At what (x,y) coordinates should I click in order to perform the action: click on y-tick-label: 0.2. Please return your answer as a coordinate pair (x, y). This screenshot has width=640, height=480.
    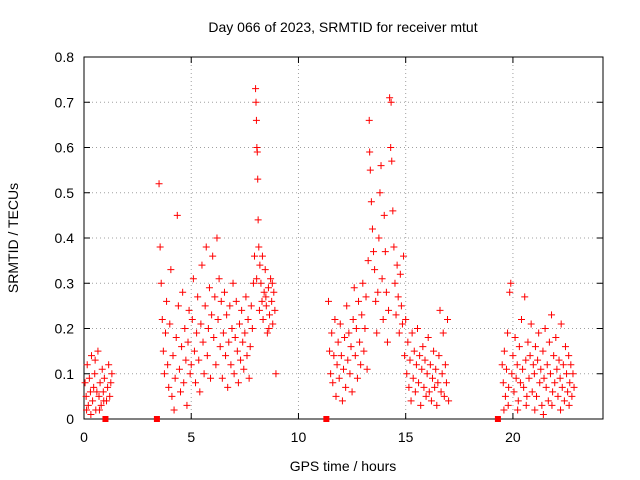
    Looking at the image, I should click on (65, 329).